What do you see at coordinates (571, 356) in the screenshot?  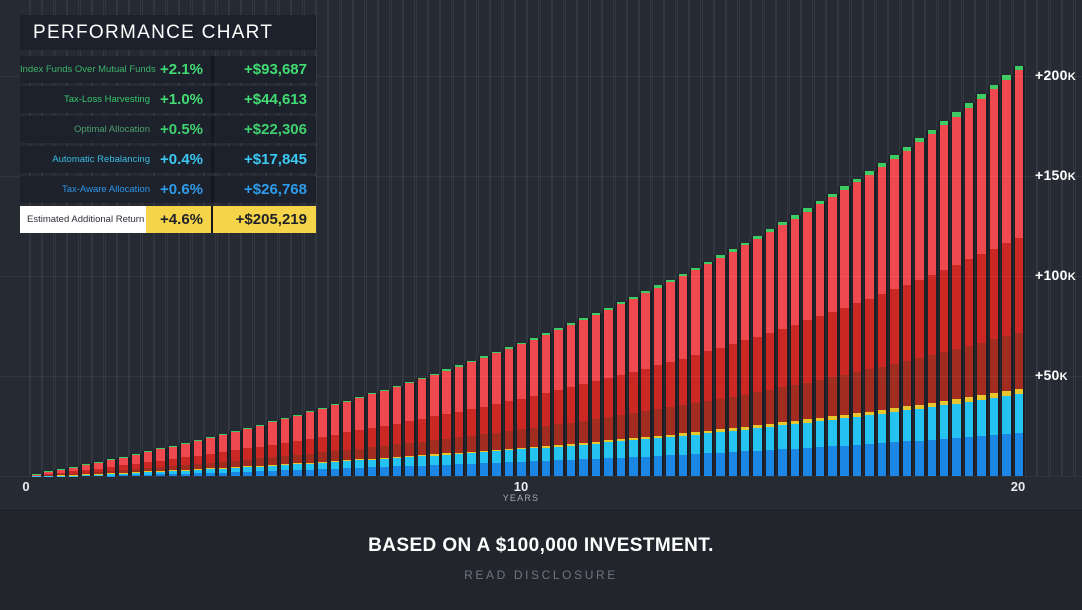 I see `bar-segment-light-red` at bounding box center [571, 356].